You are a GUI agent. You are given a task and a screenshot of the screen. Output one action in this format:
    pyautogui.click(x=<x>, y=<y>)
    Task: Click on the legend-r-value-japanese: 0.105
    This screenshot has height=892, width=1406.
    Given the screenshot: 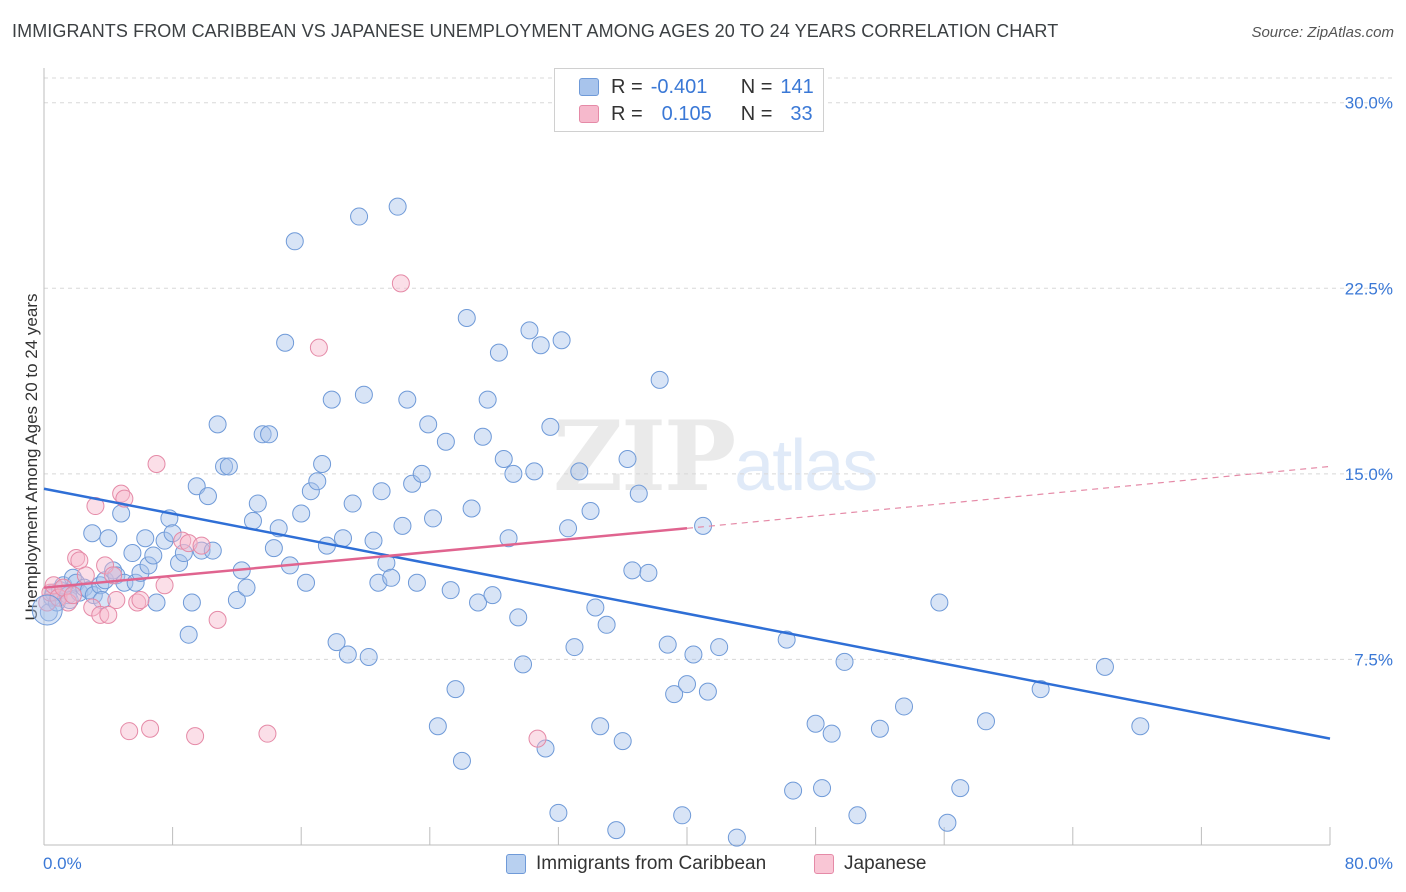 What is the action you would take?
    pyautogui.click(x=686, y=113)
    